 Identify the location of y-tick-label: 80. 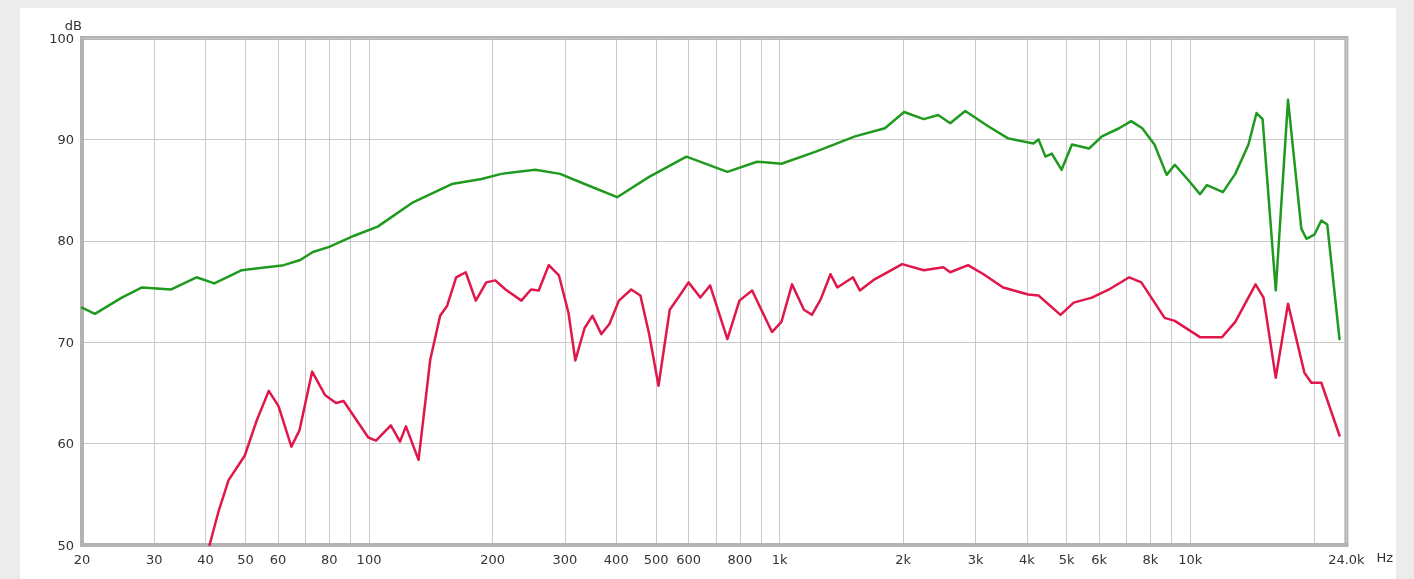
(65, 241).